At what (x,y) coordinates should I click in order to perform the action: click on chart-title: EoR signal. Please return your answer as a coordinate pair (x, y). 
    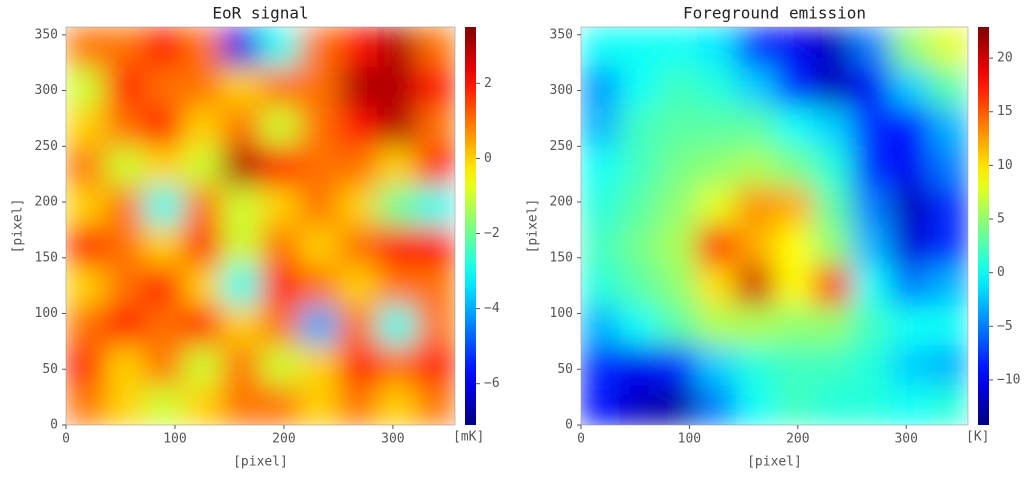
    Looking at the image, I should click on (260, 13).